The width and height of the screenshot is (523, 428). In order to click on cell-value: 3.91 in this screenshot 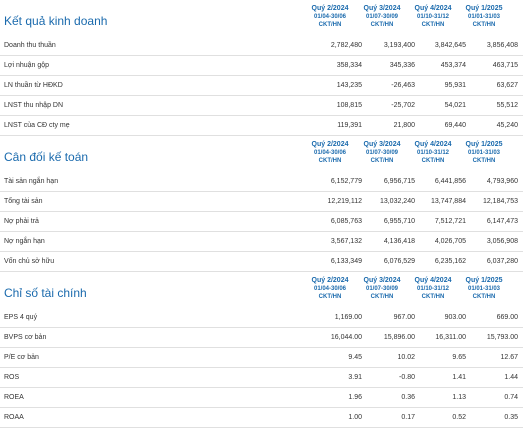, I will do `click(355, 377)`.